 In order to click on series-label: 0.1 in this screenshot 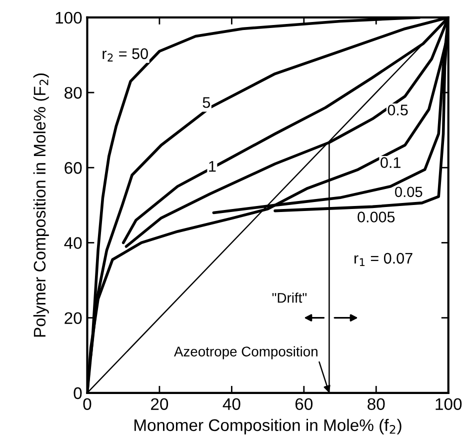, I will do `click(390, 162)`.